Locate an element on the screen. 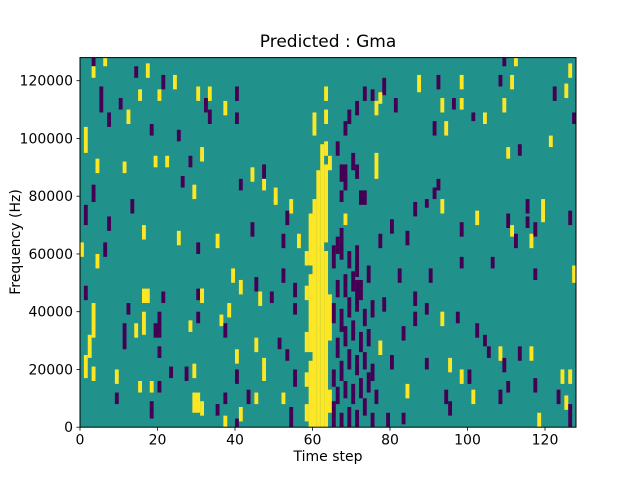 The image size is (640, 480). y-axis-label: Frequency (Hz) is located at coordinates (16, 242).